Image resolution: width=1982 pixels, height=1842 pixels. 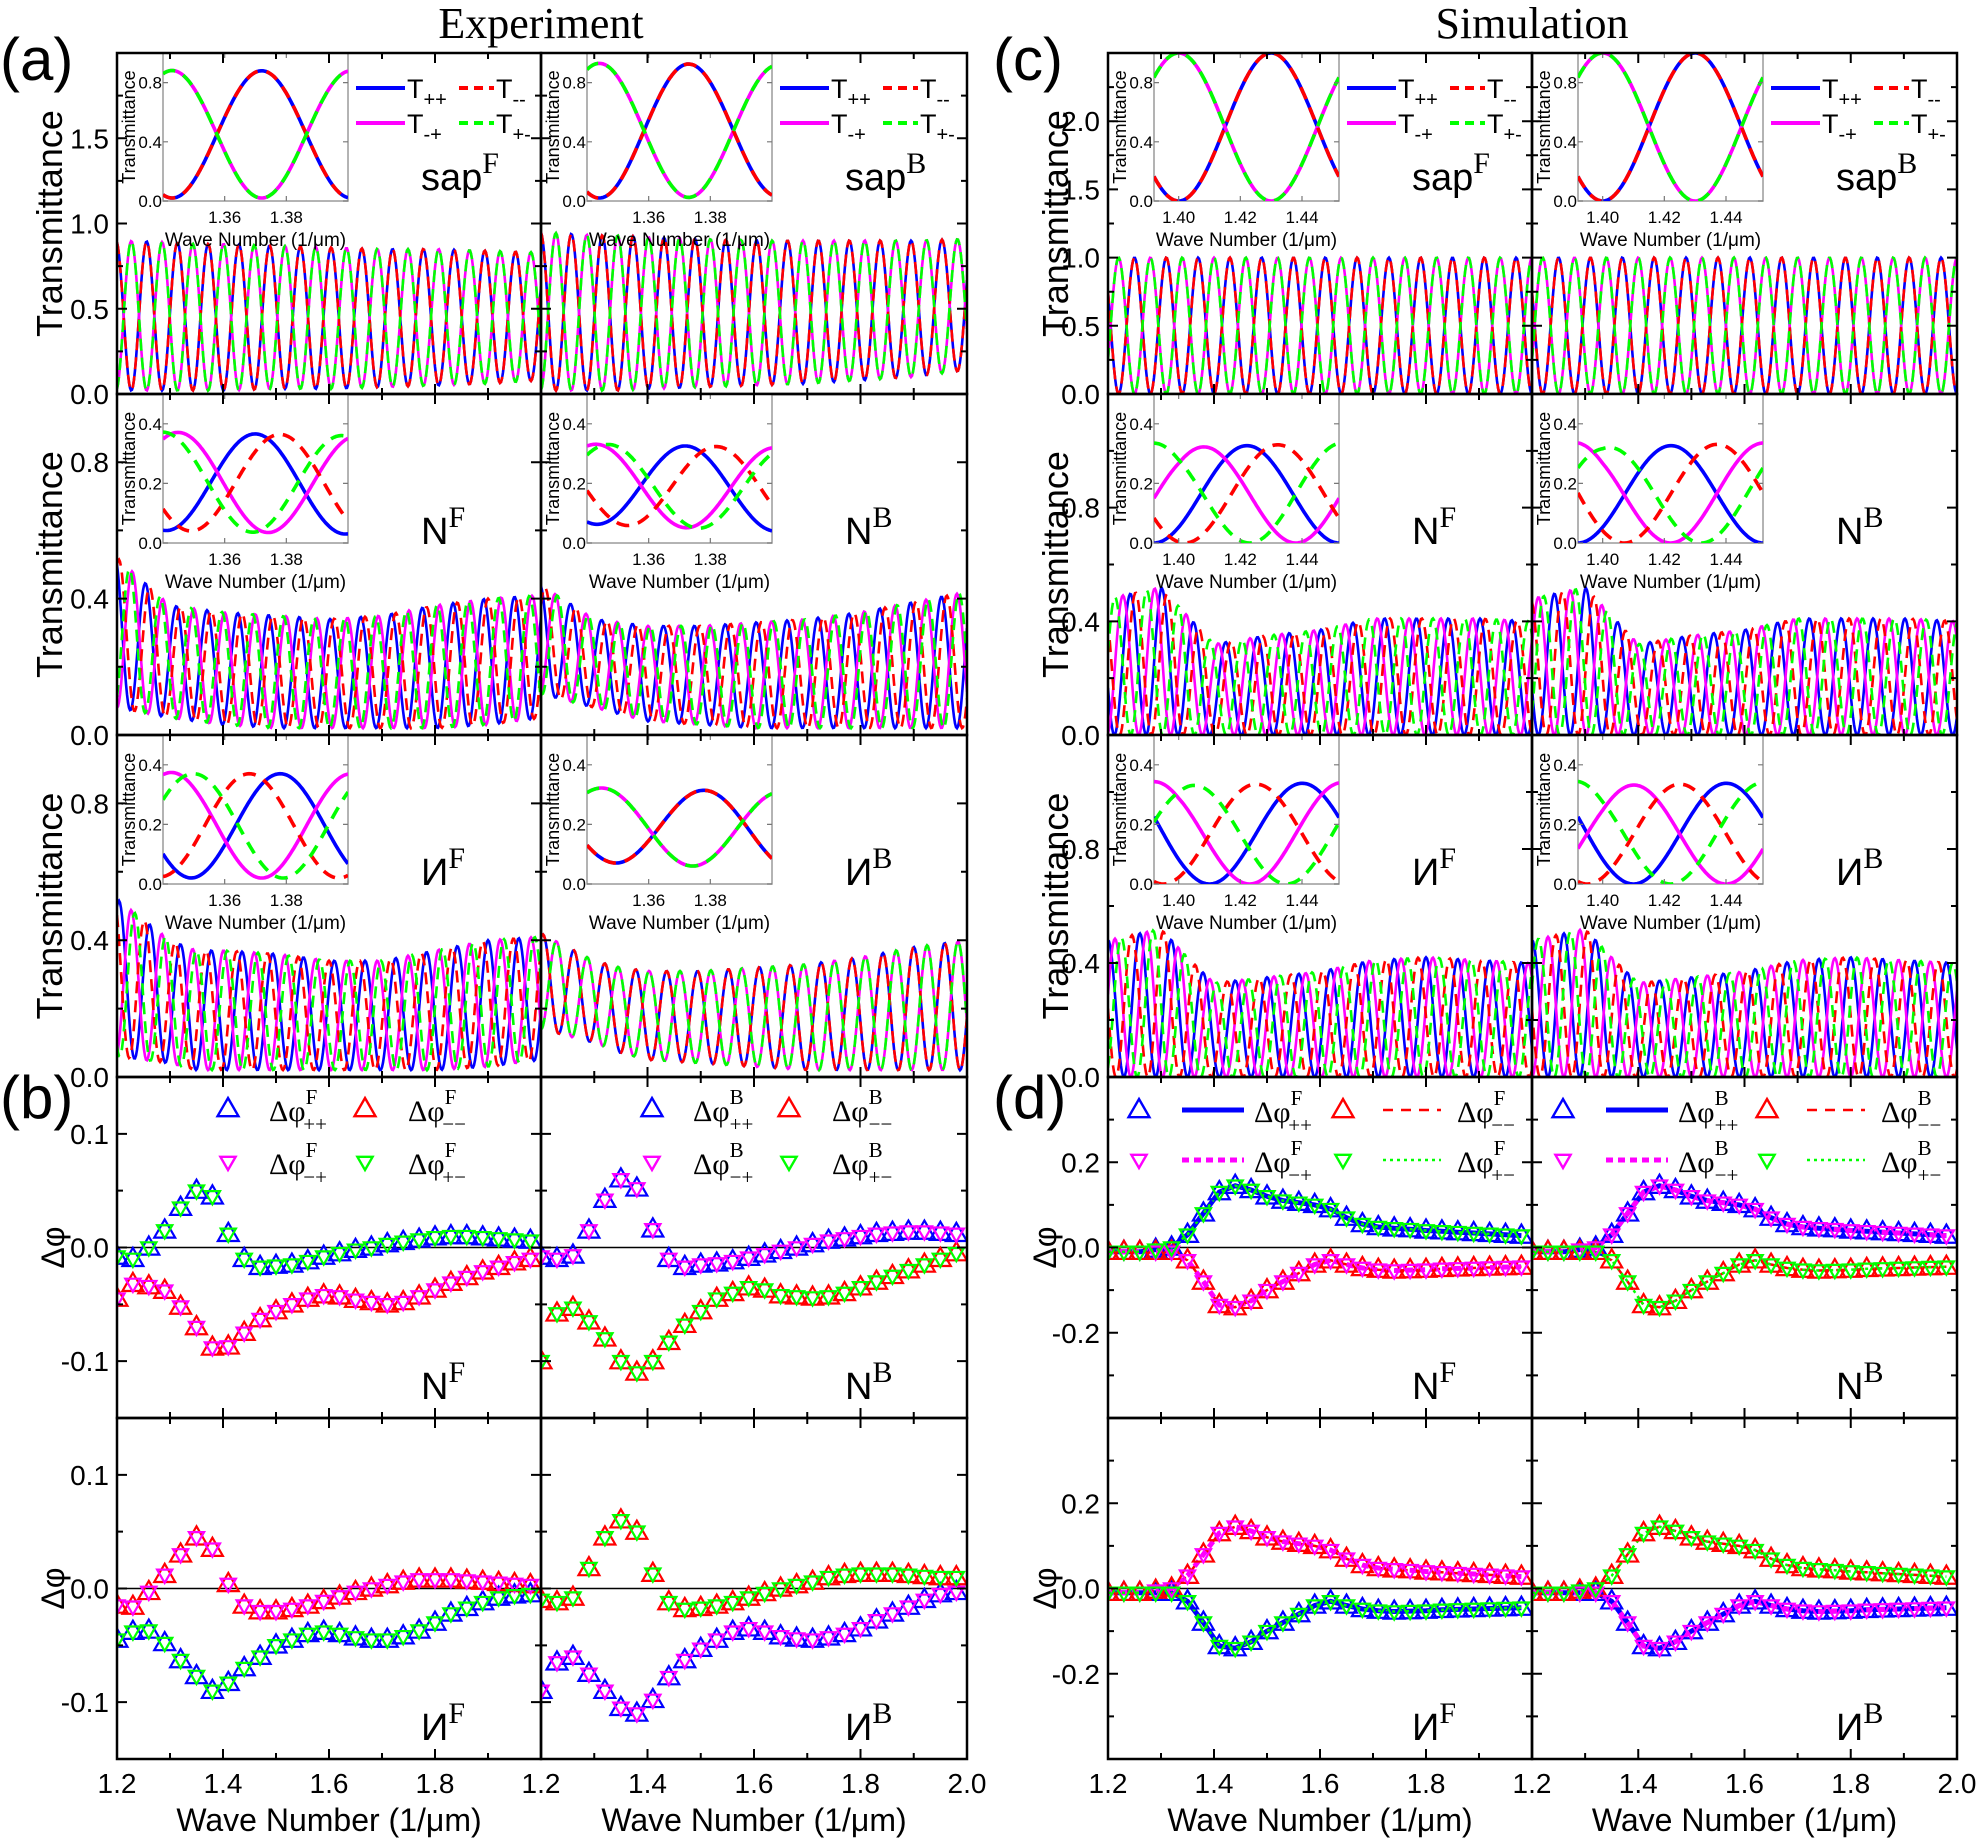 What do you see at coordinates (753, 1654) in the screenshot?
I see `series-markers-dphimp` at bounding box center [753, 1654].